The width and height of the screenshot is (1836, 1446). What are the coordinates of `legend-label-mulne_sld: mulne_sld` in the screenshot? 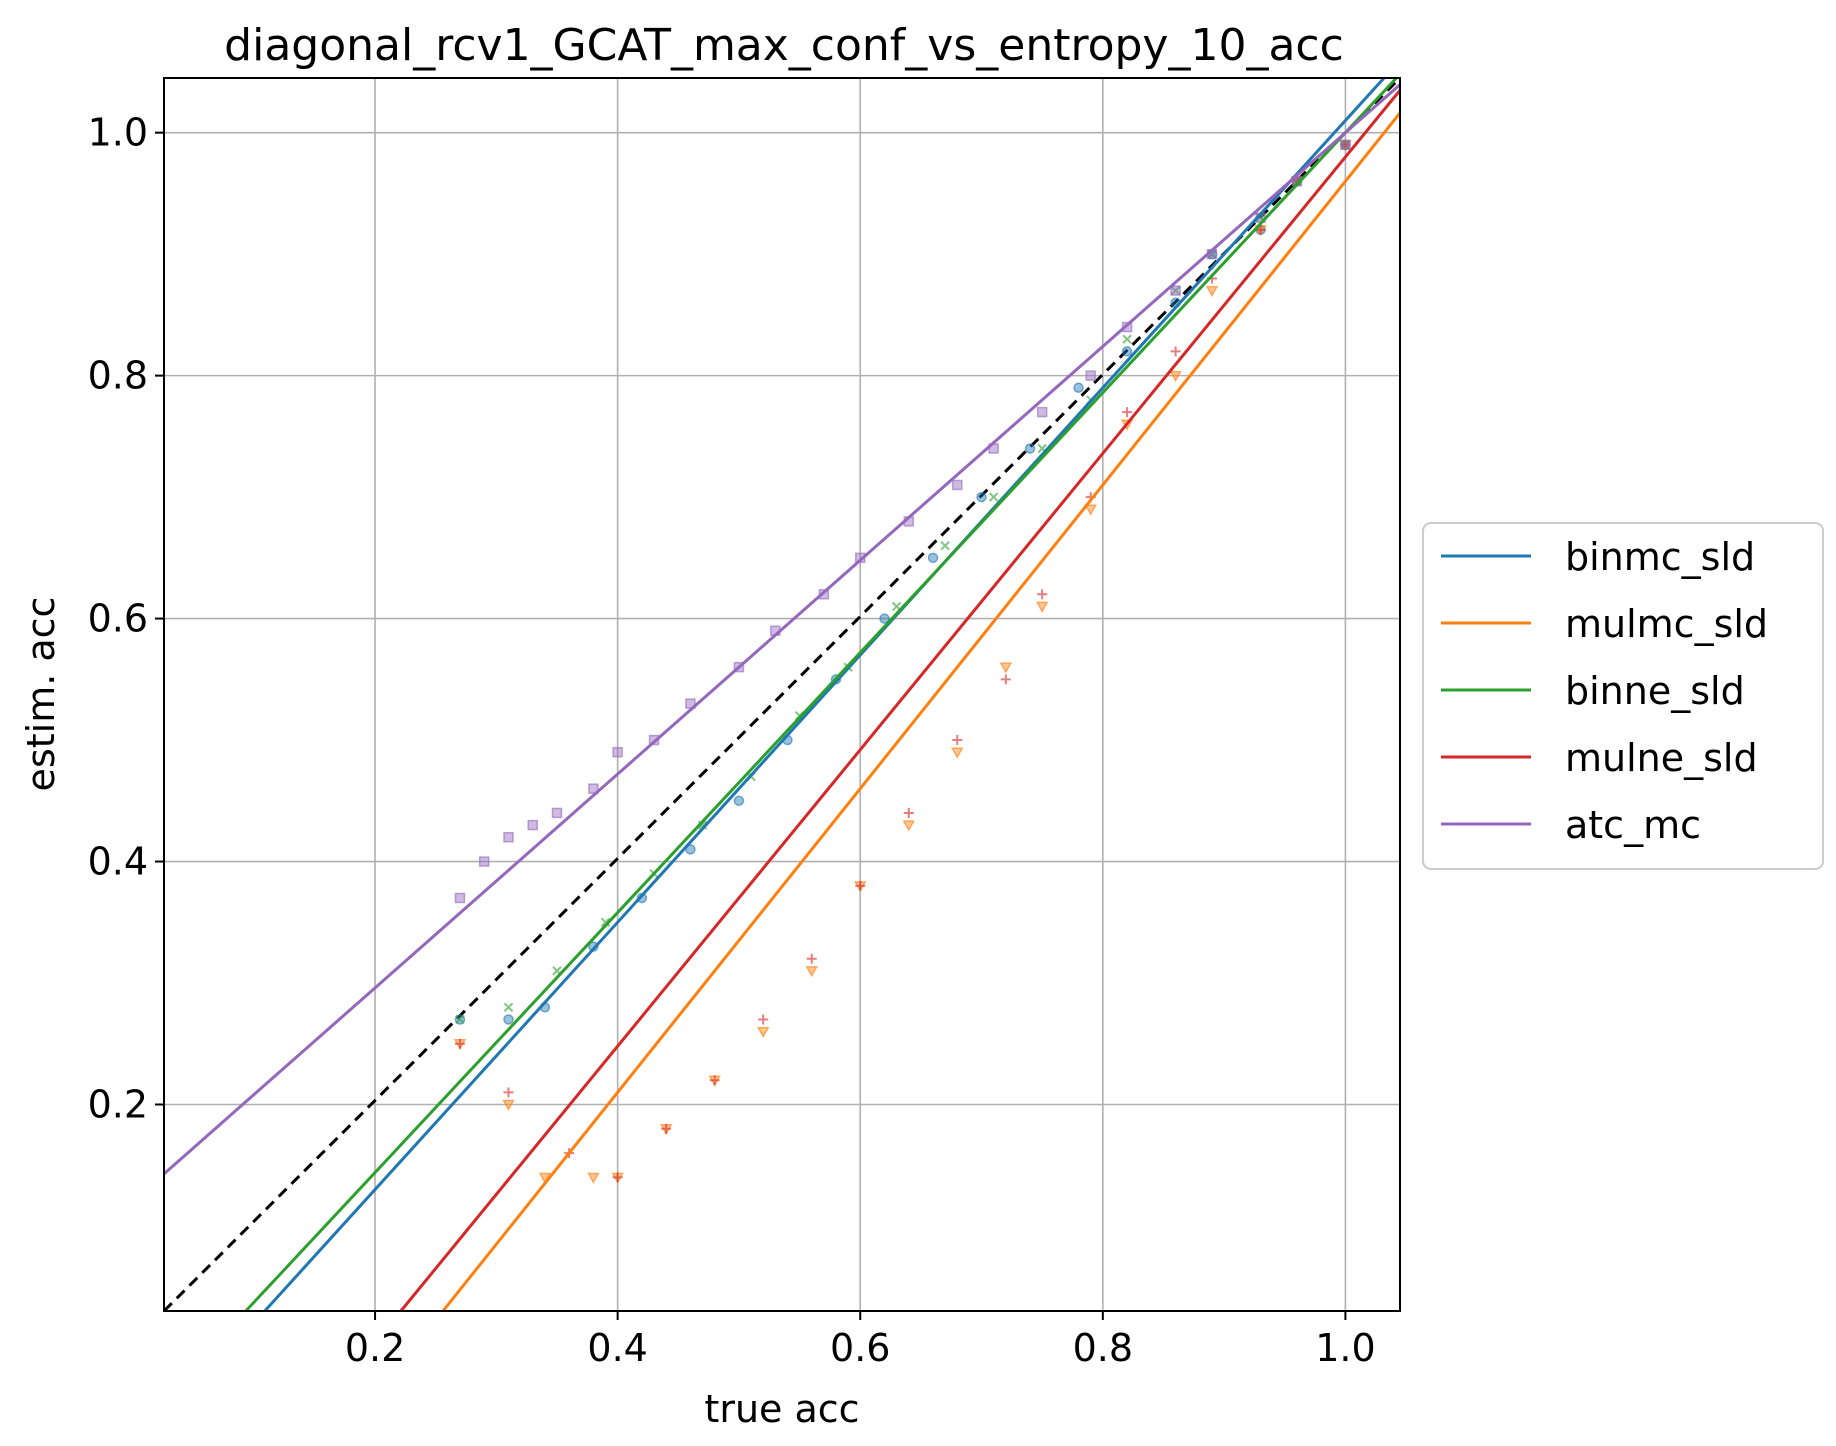 It's located at (1661, 758).